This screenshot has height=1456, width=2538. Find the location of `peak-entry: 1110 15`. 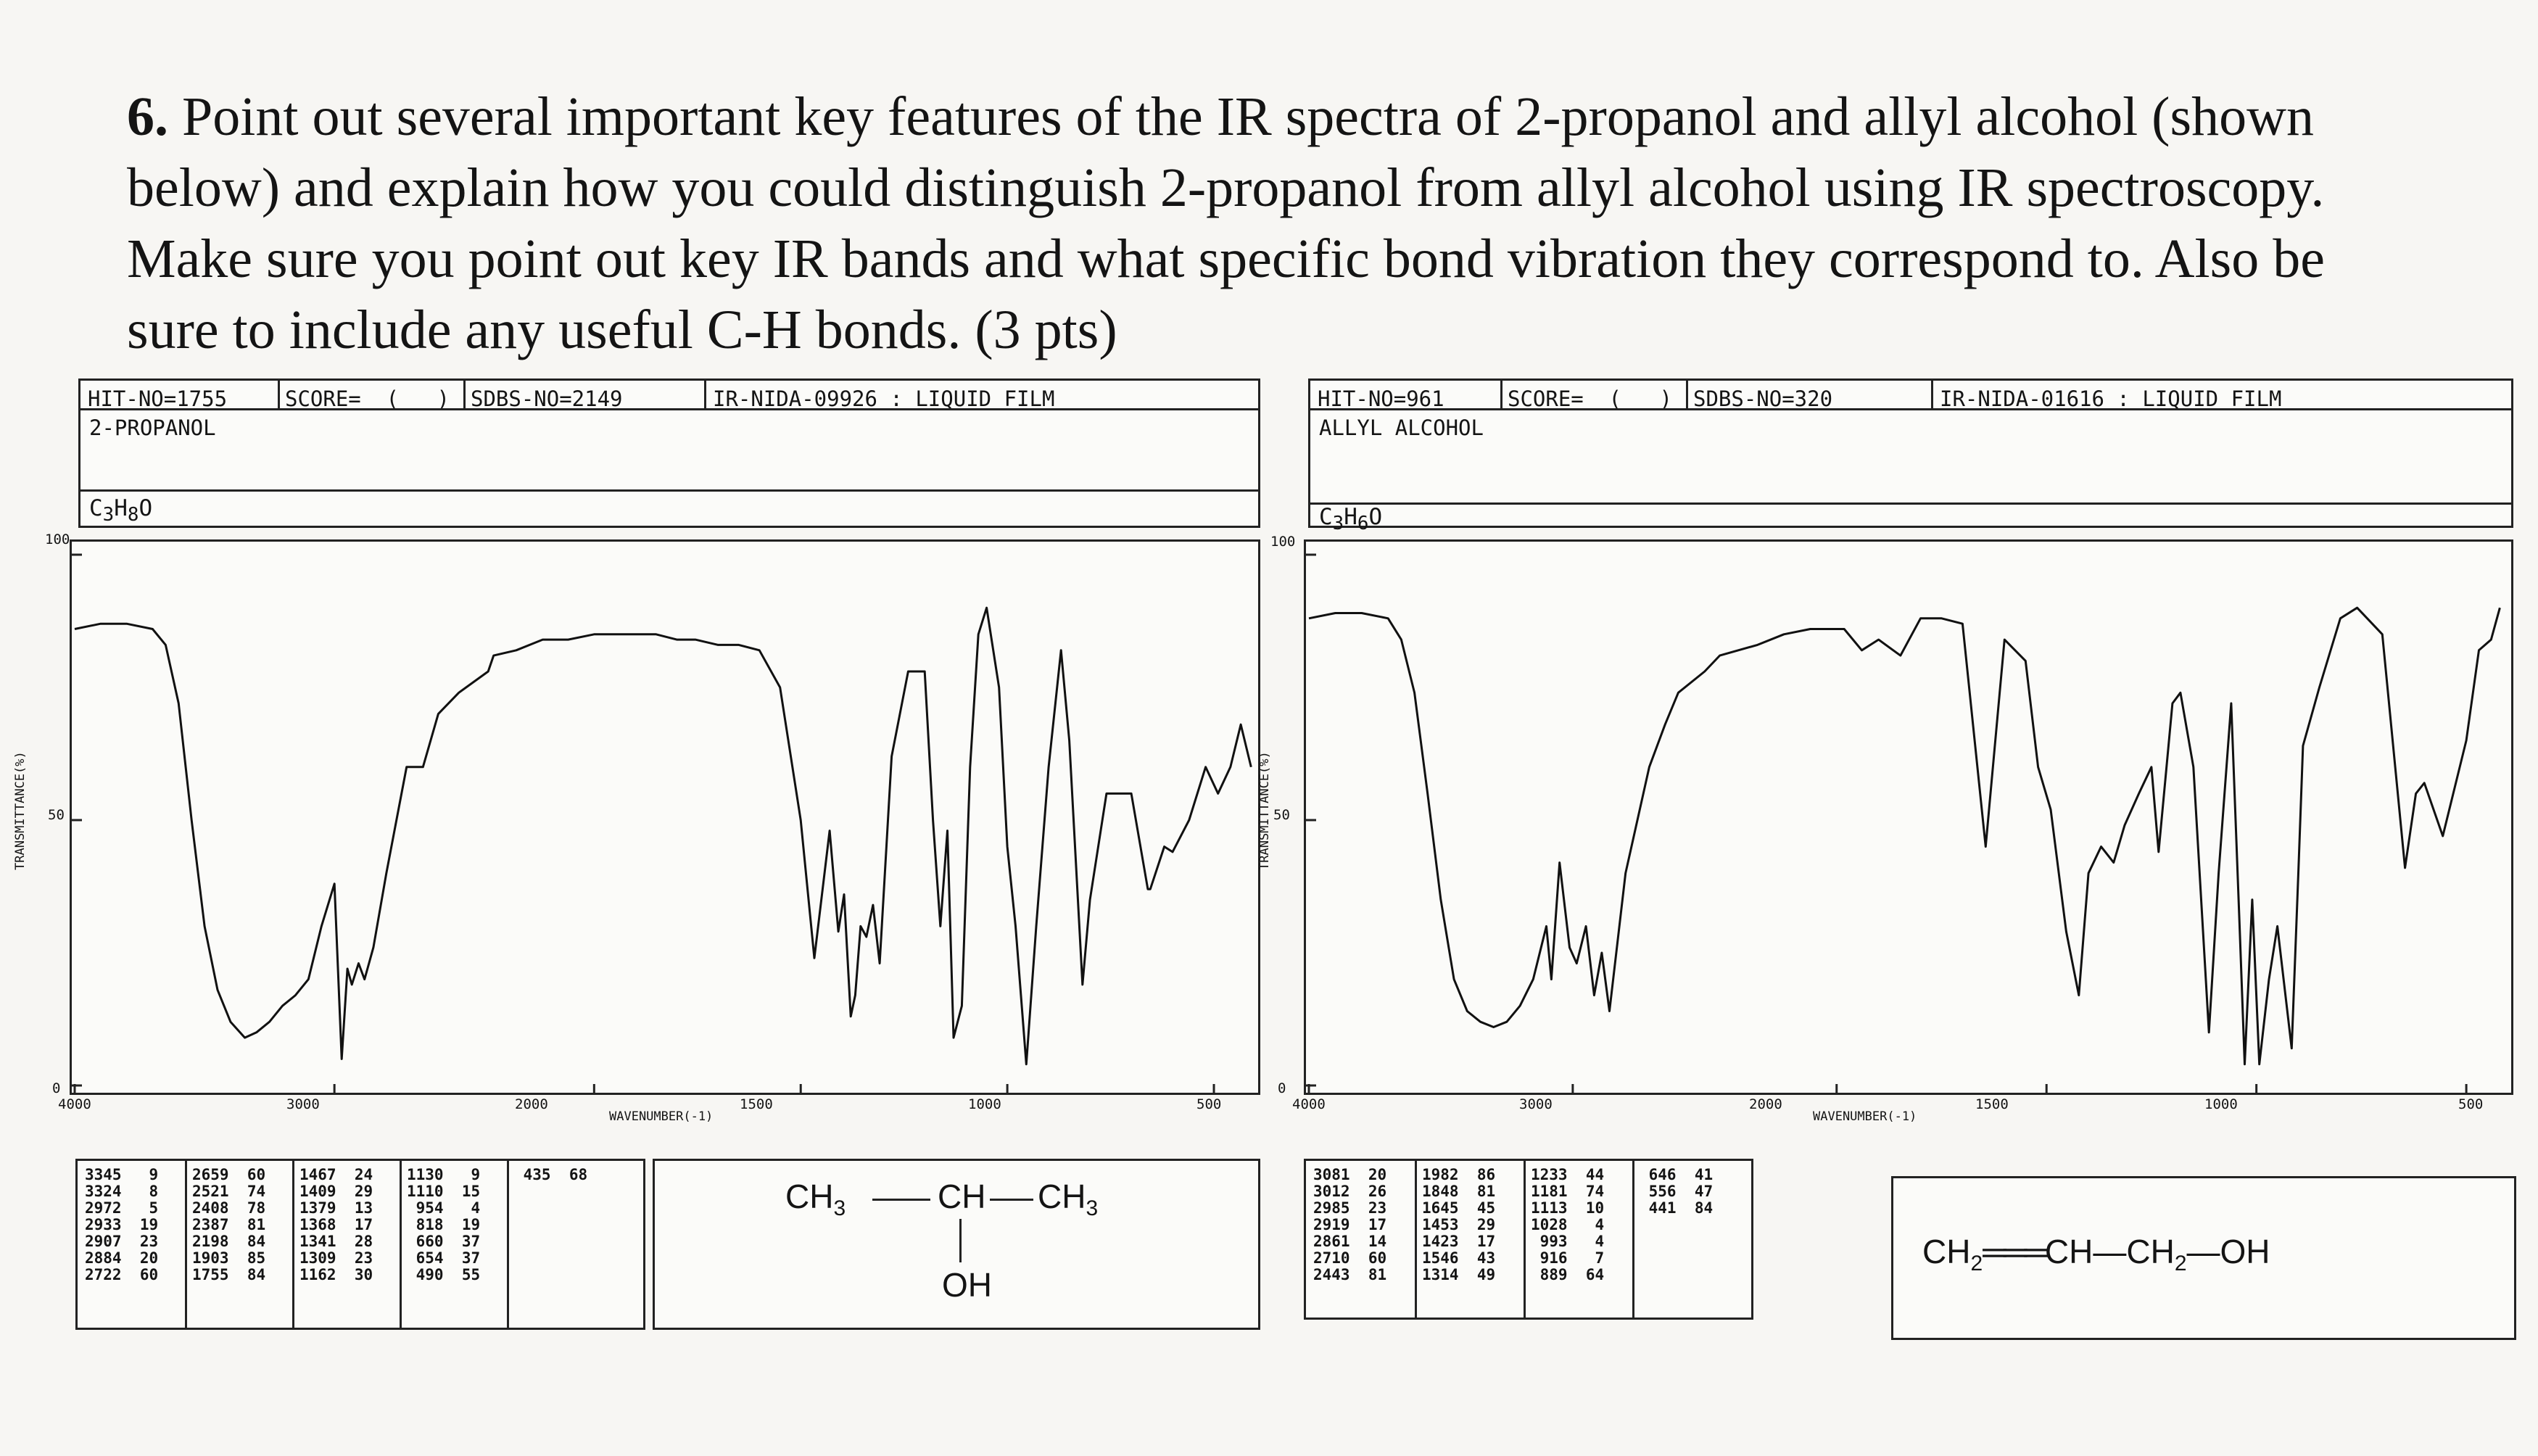

peak-entry: 1110 15 is located at coordinates (444, 1191).